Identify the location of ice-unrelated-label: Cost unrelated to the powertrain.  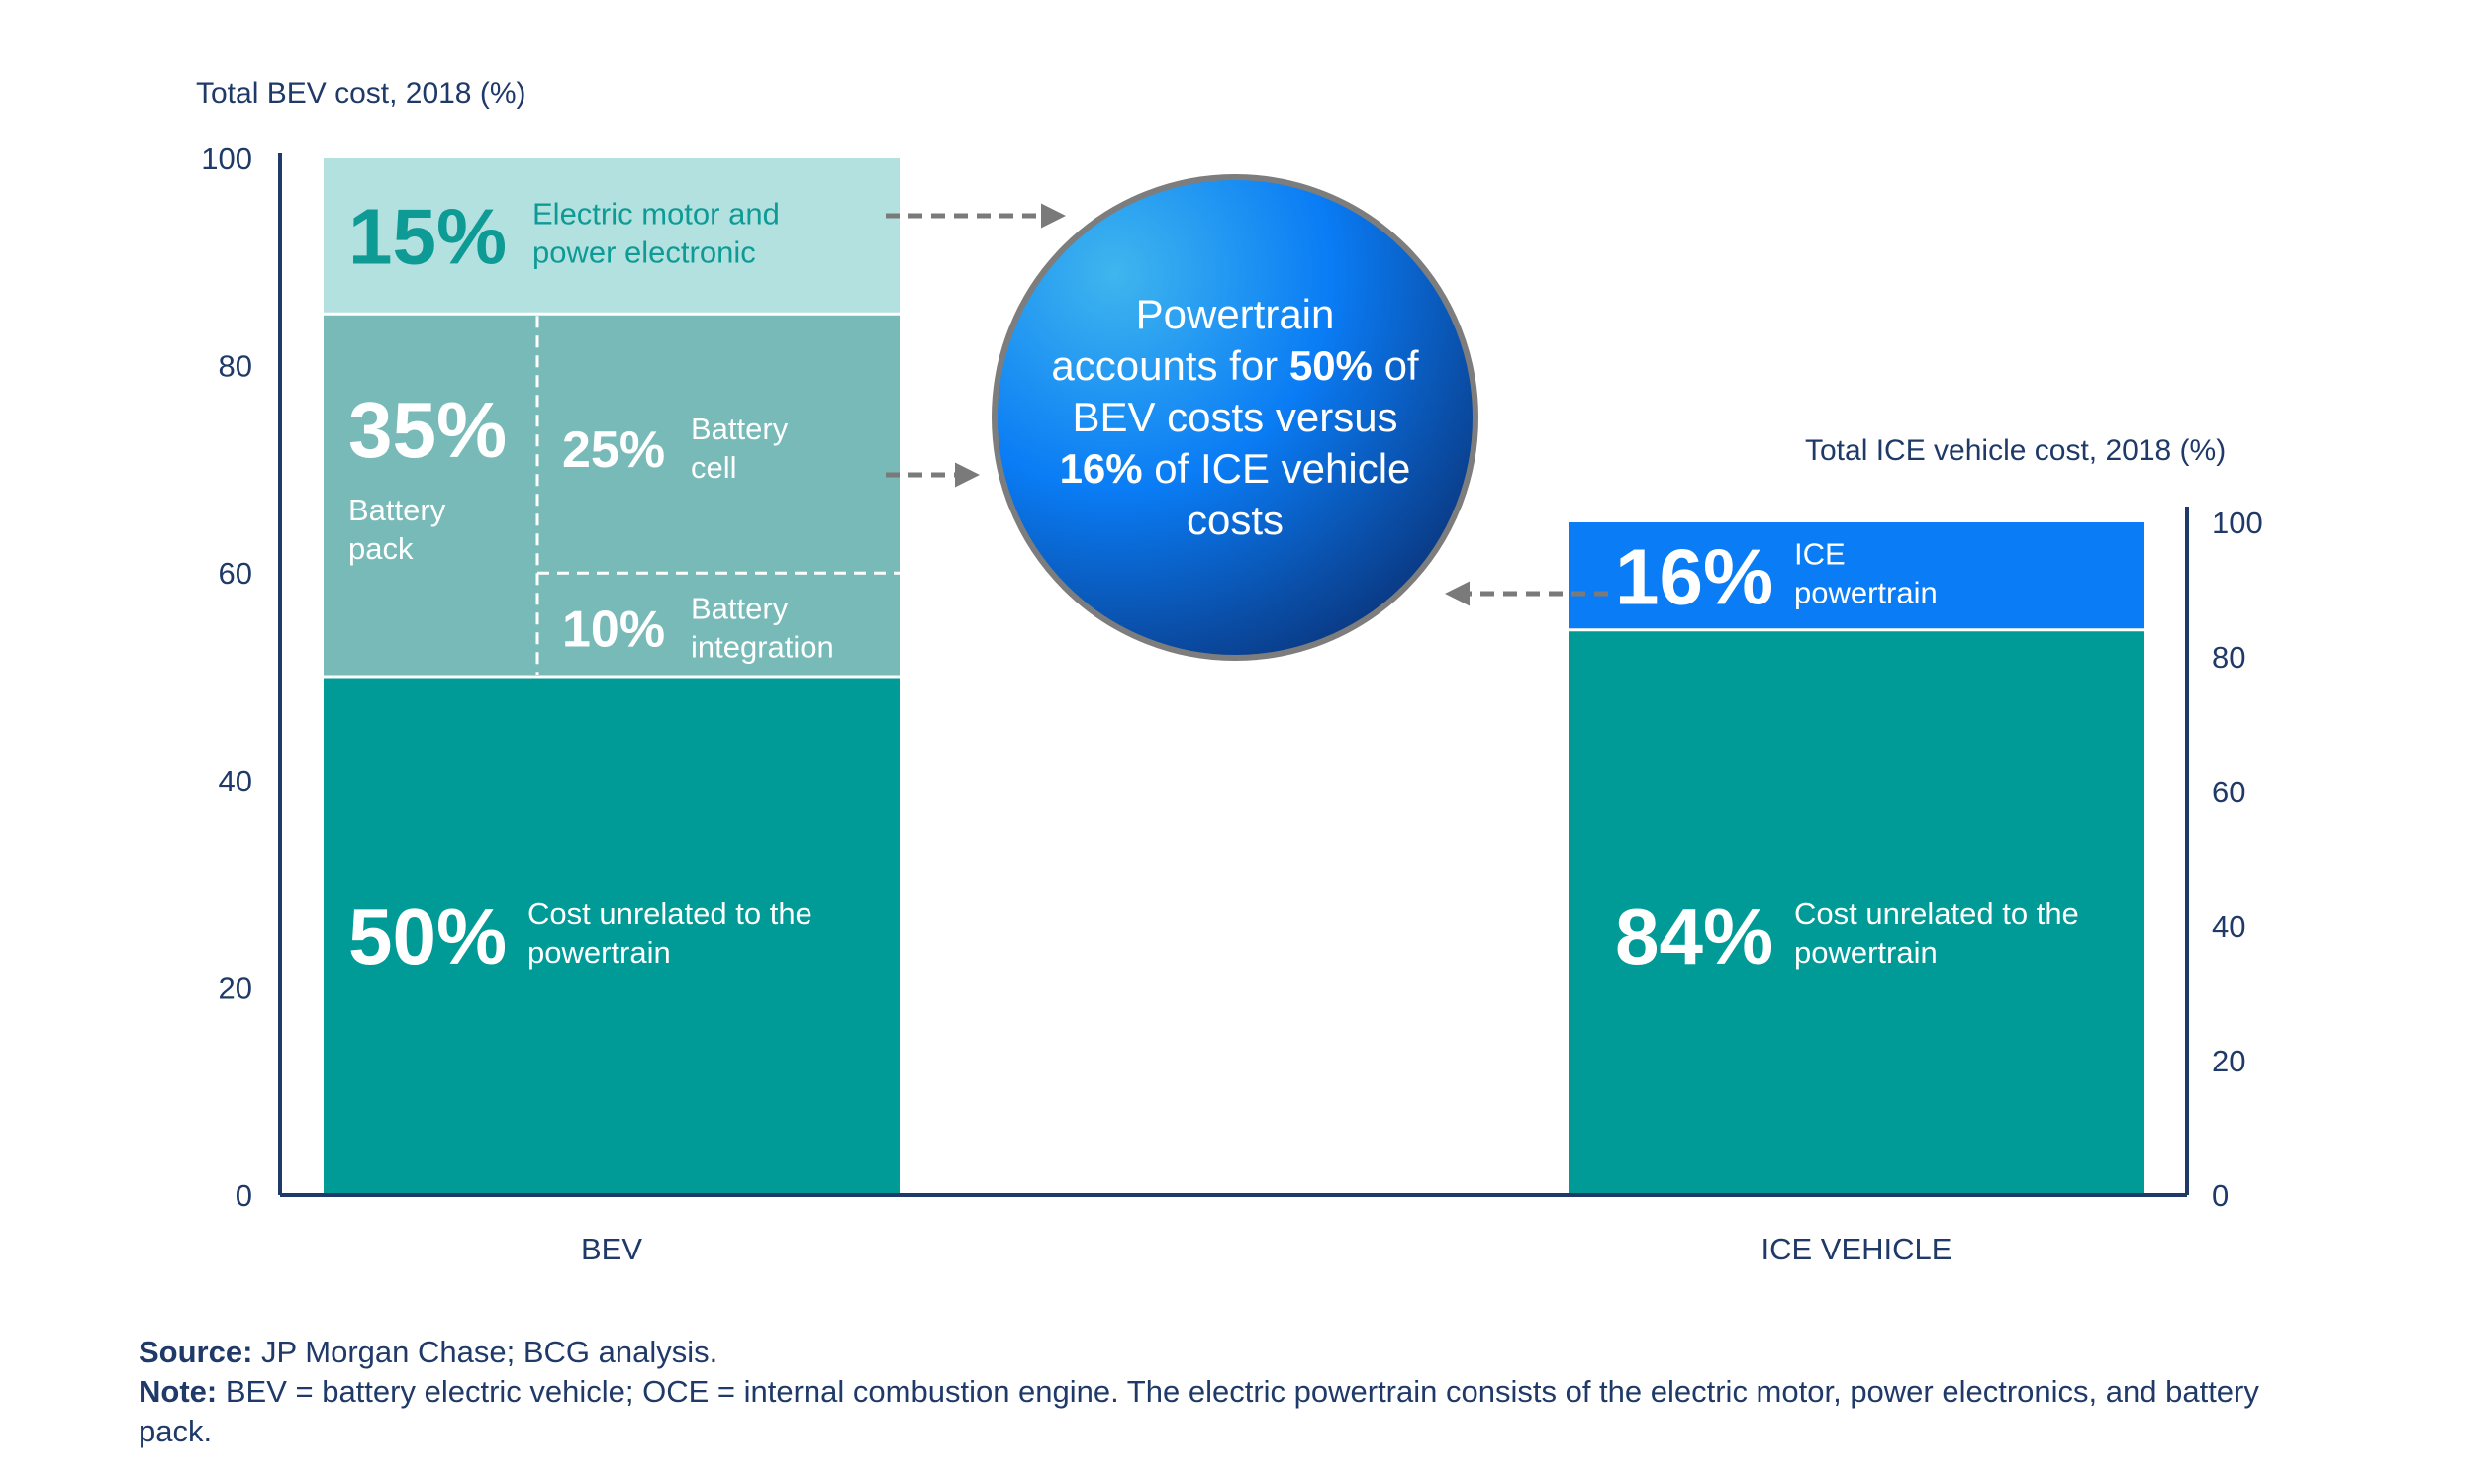
(1937, 933).